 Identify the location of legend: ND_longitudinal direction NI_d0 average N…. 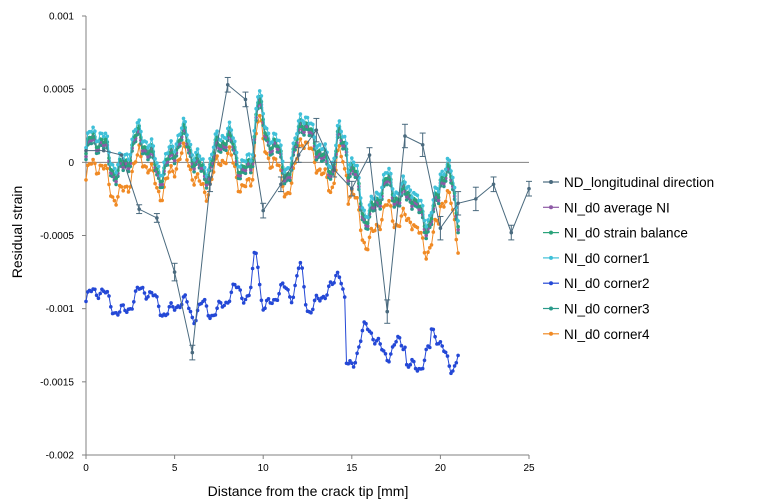
(628, 258).